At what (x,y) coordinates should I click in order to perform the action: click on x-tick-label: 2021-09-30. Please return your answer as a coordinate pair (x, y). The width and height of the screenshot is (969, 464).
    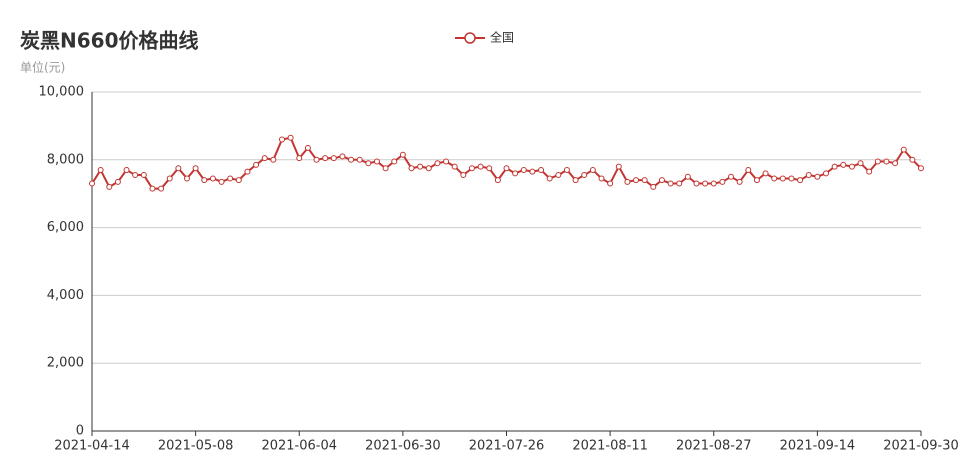
    Looking at the image, I should click on (921, 446).